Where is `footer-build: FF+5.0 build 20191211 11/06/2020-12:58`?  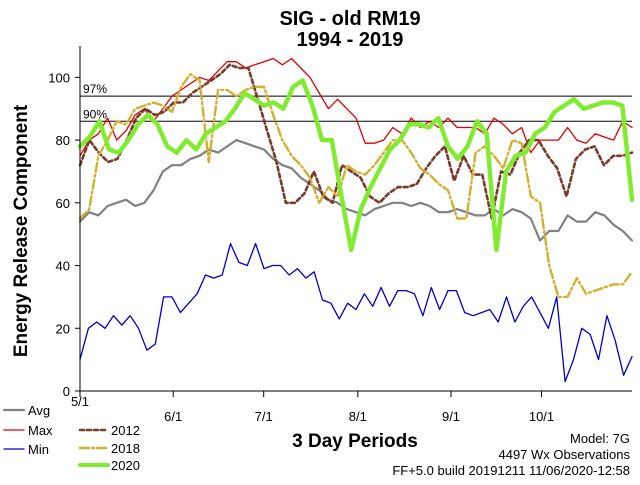
footer-build: FF+5.0 build 20191211 11/06/2020-12:58 is located at coordinates (511, 470).